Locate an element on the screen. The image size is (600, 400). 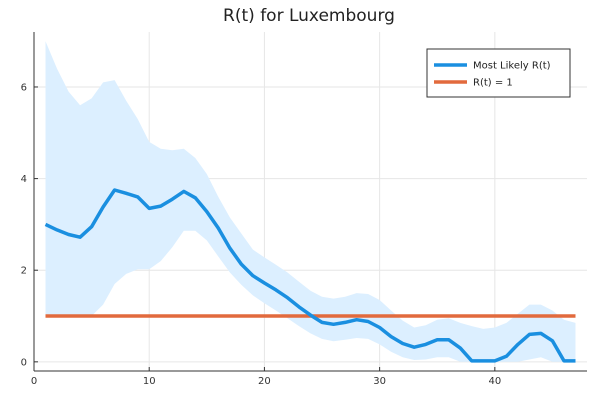
legend: Most Likely R(t) R(t) = 1 is located at coordinates (498, 73).